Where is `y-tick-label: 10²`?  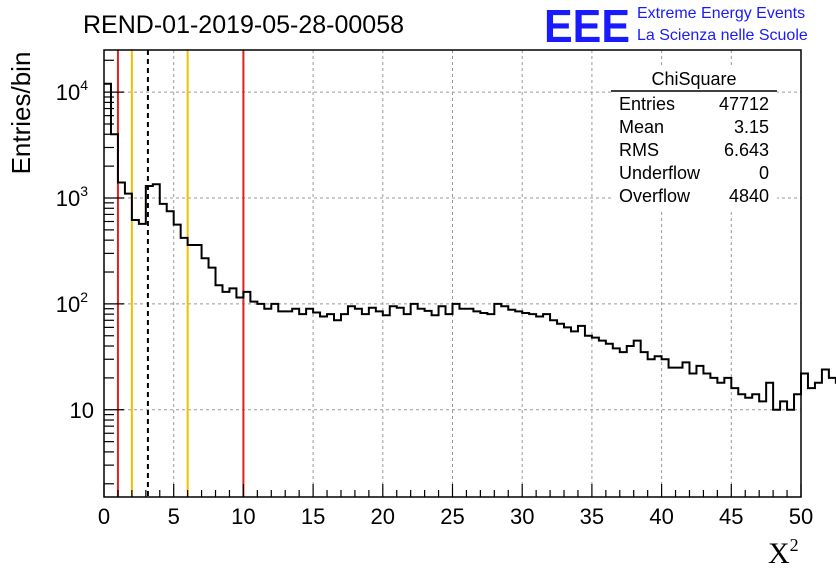
y-tick-label: 10² is located at coordinates (72, 303).